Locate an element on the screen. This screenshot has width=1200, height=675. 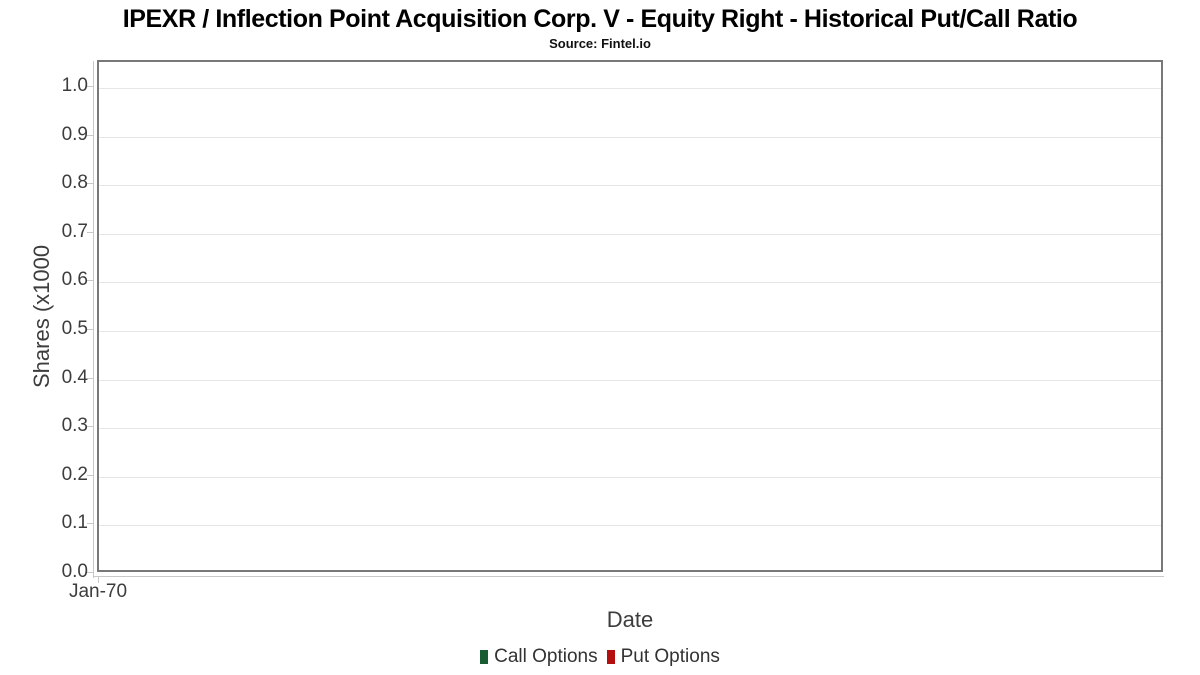
y-axis-line is located at coordinates (93, 319).